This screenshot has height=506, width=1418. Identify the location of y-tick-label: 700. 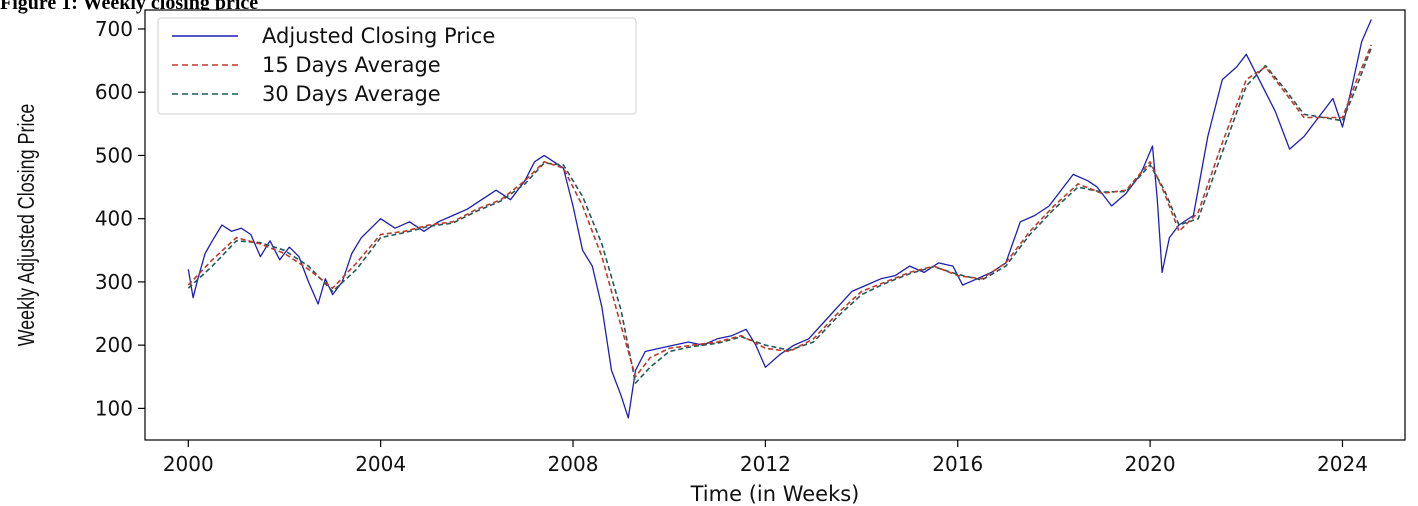
(114, 29).